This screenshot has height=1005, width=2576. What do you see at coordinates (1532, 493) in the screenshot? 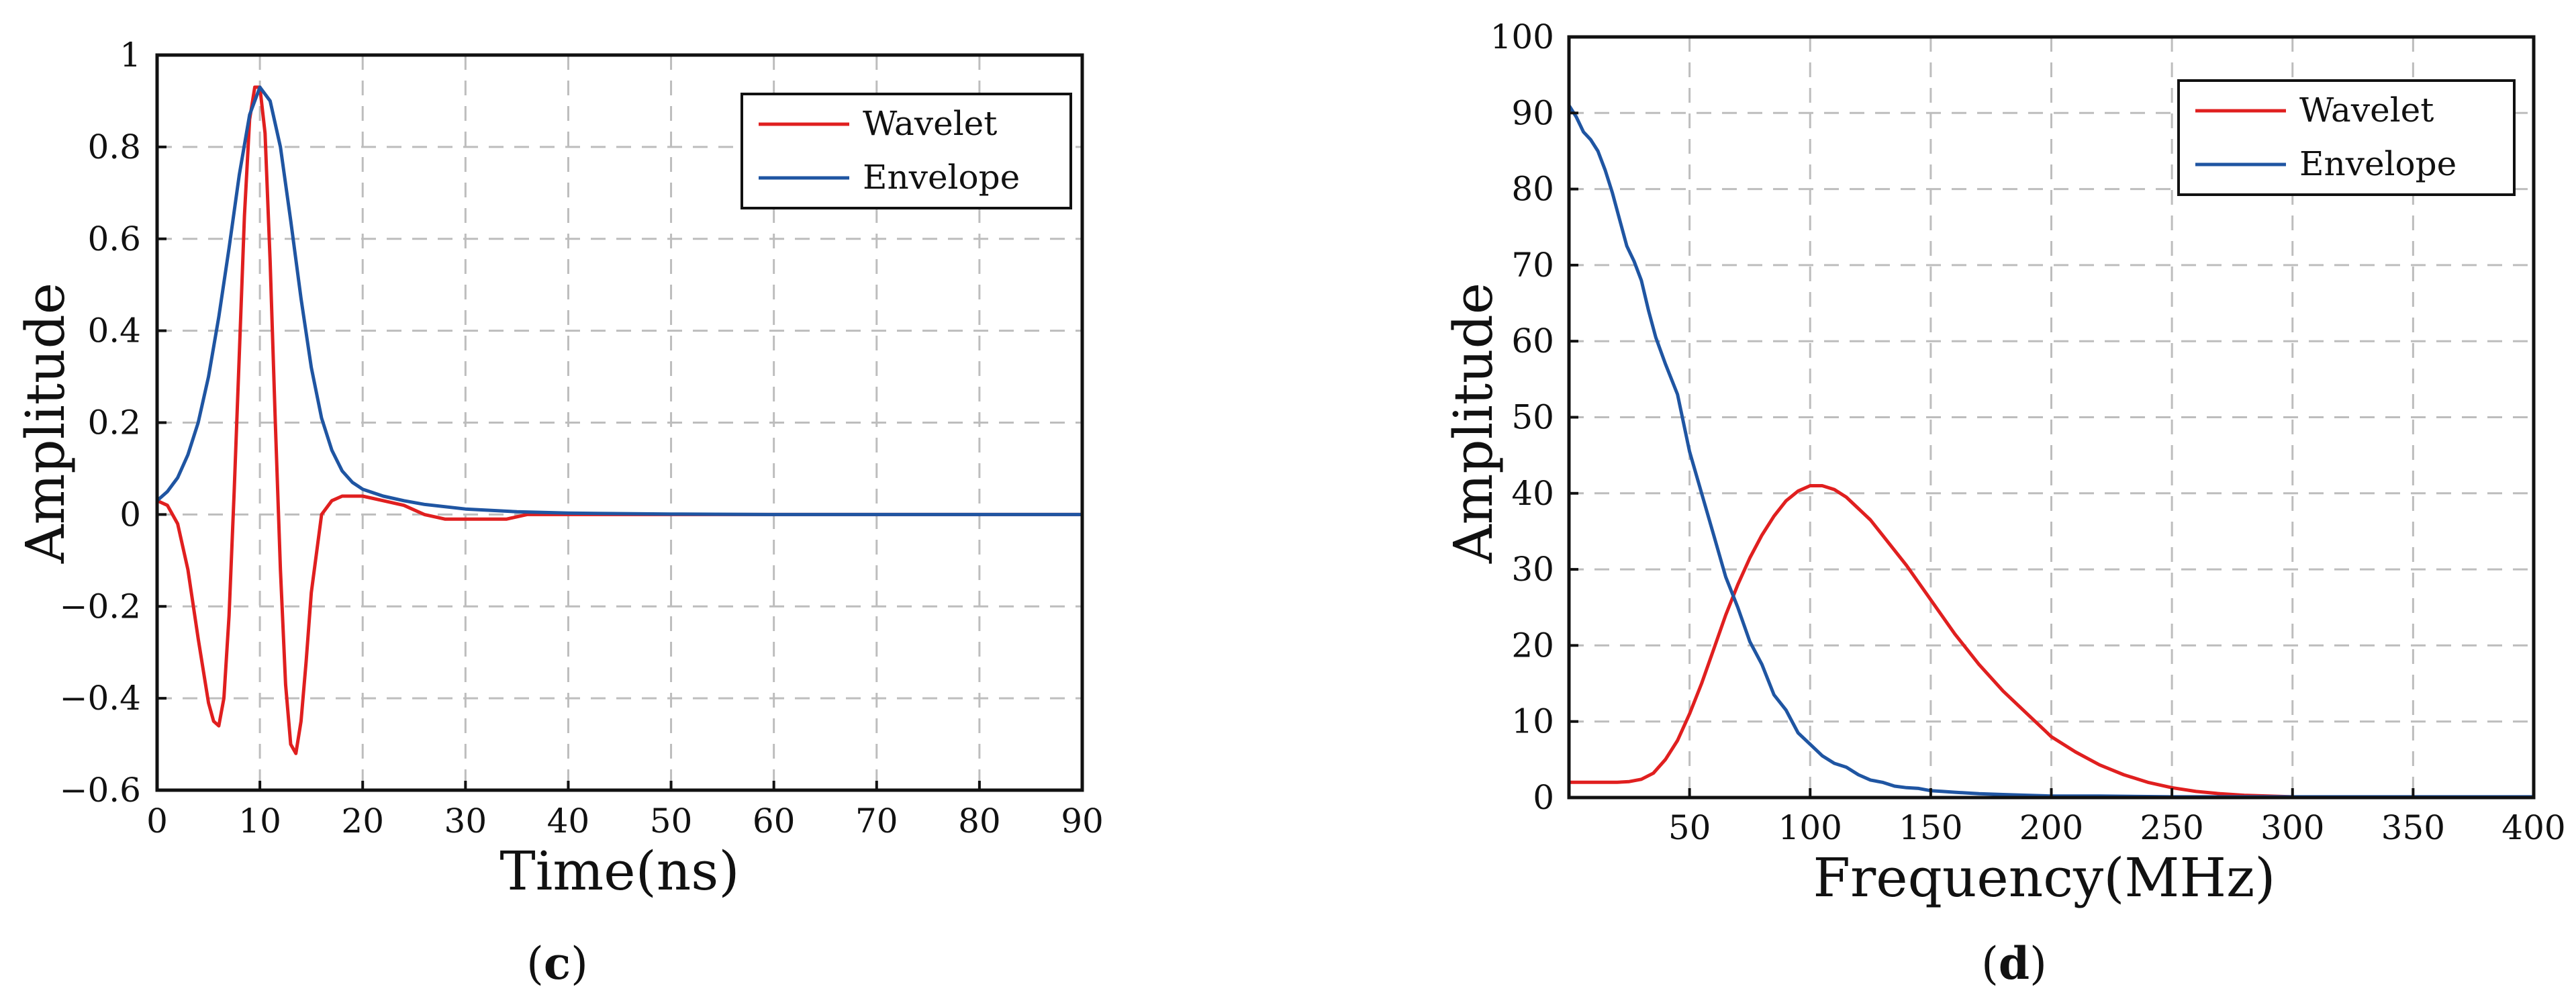
I see `panel-d-y-tick-label: 40` at bounding box center [1532, 493].